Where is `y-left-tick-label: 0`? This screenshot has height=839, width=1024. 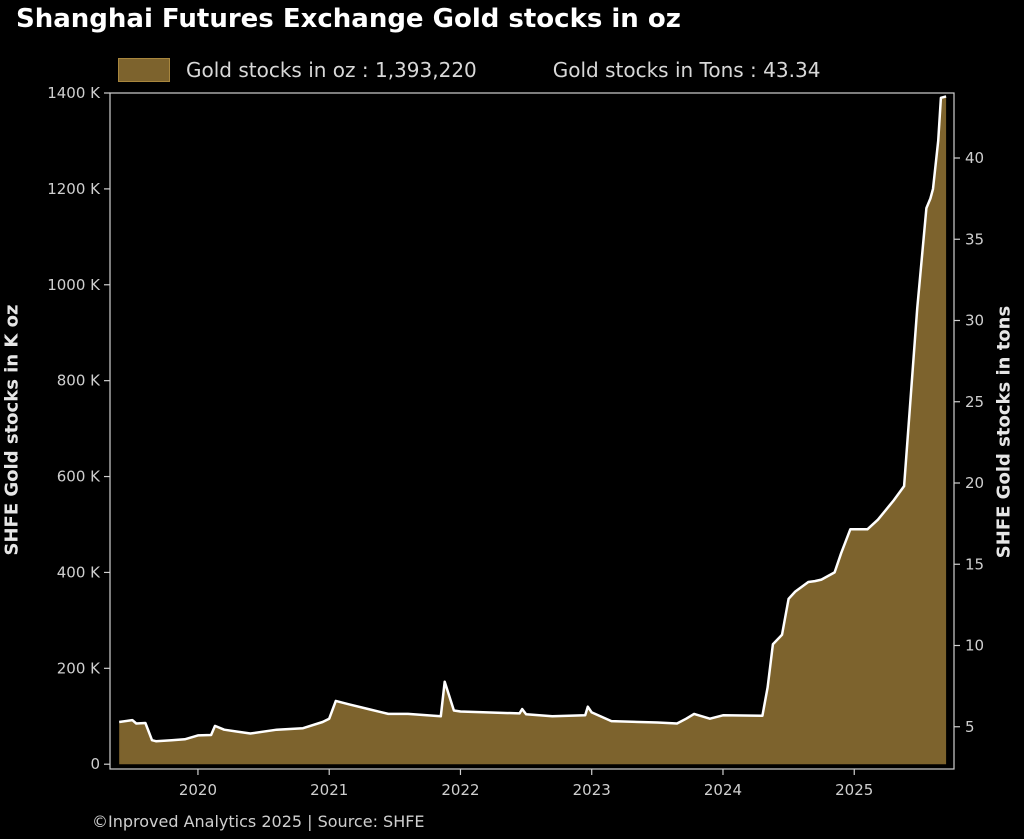
y-left-tick-label: 0 is located at coordinates (95, 764).